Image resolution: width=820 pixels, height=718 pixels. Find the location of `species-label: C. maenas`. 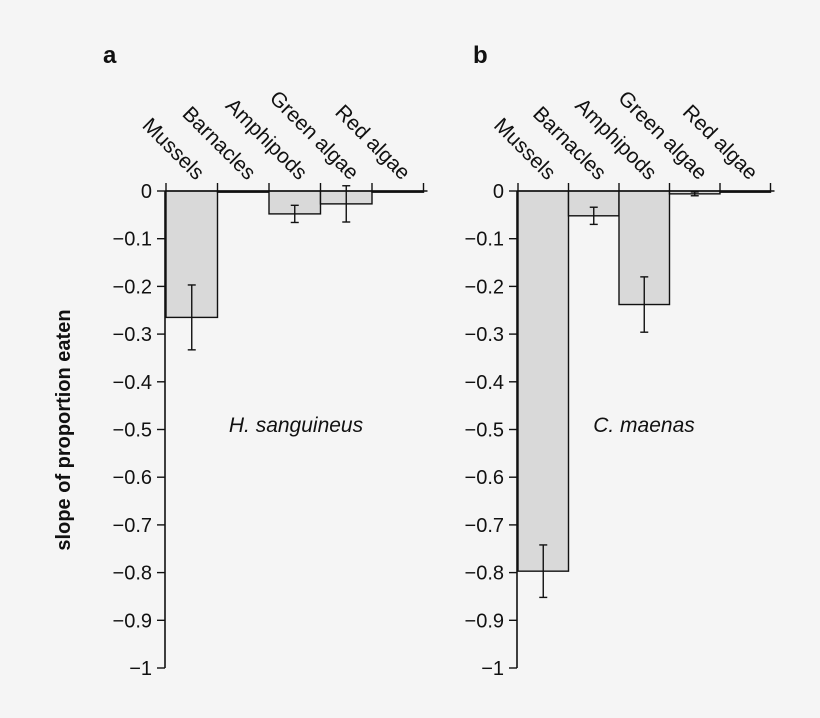

species-label: C. maenas is located at coordinates (644, 425).